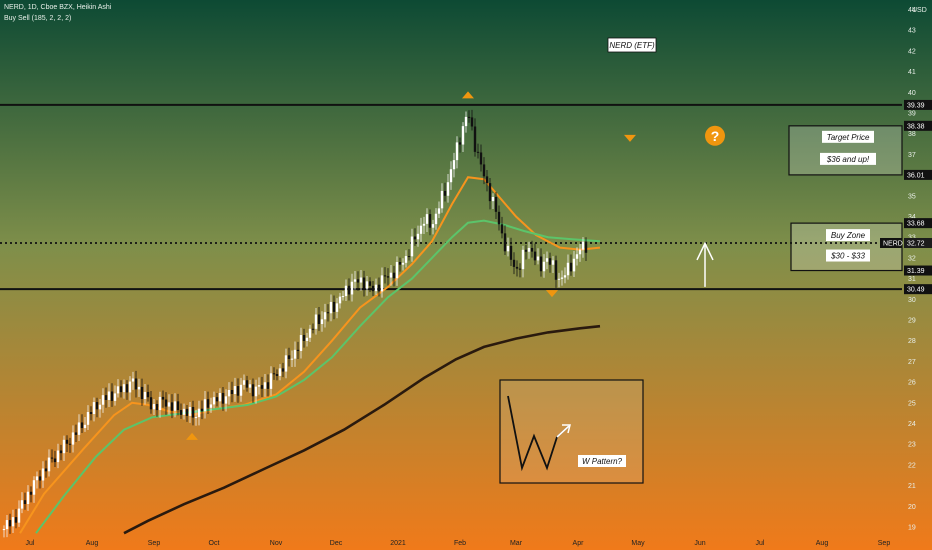  I want to click on target-title: Target Price, so click(848, 137).